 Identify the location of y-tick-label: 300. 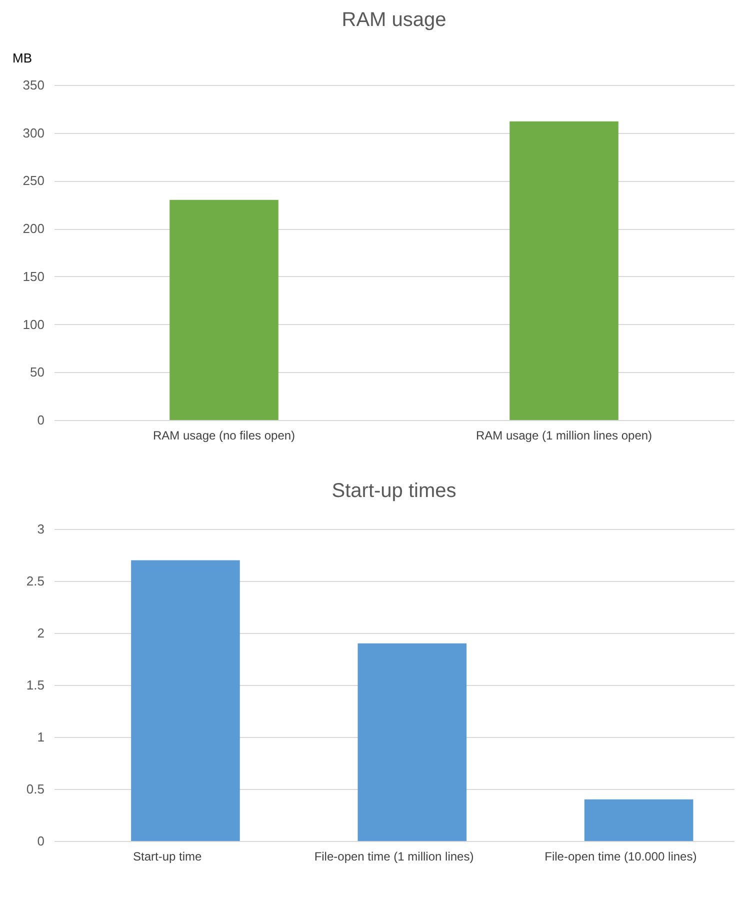
(33, 132).